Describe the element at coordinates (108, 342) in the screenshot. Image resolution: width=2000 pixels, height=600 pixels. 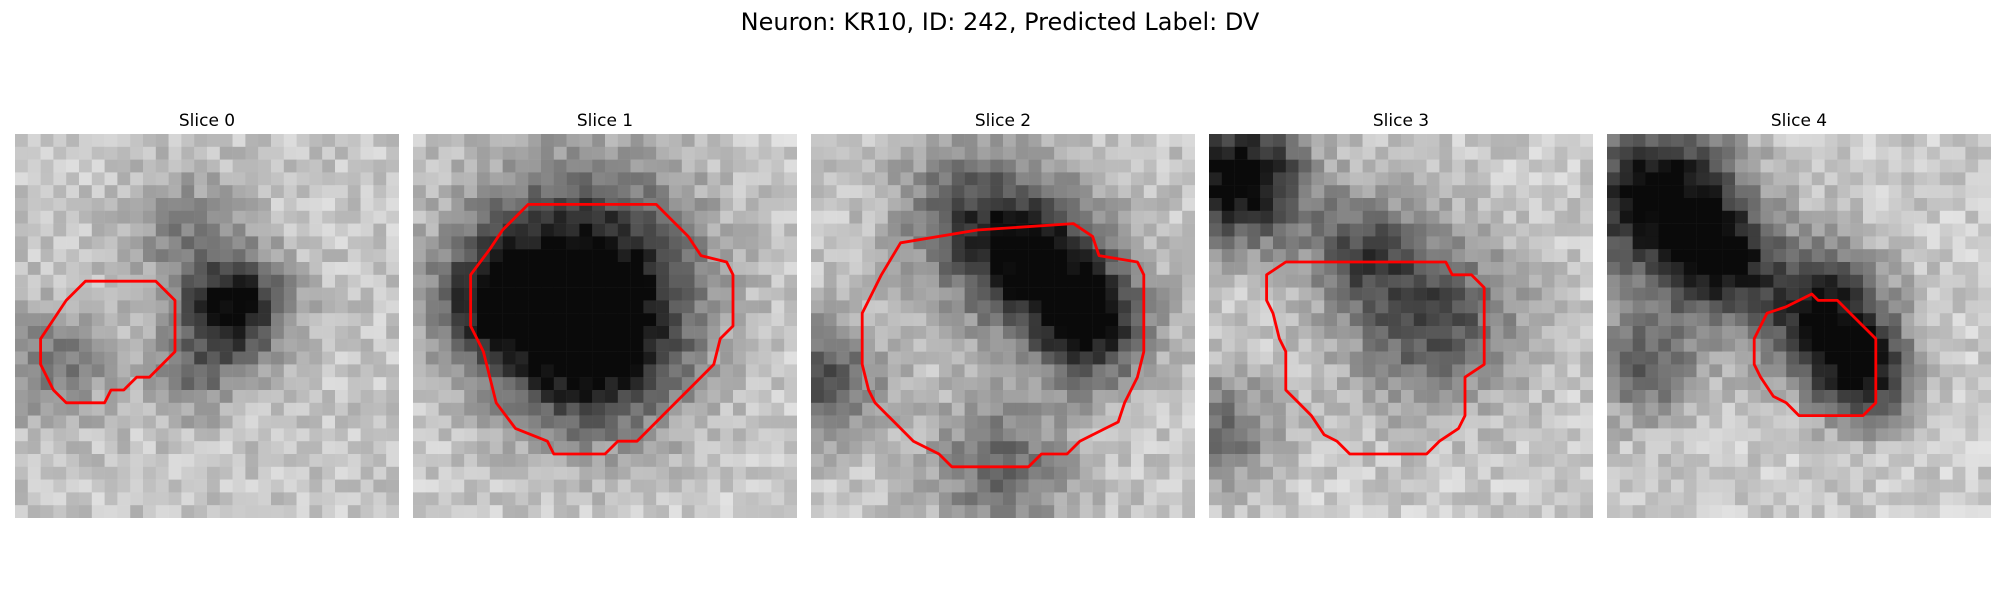
I see `roi-contour` at that location.